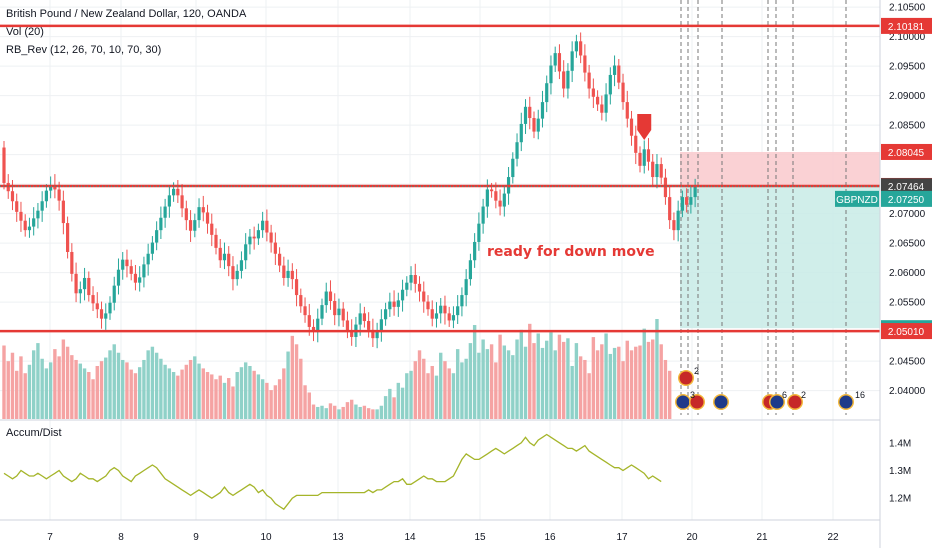 Image resolution: width=932 pixels, height=555 pixels. I want to click on annotation-text: ready for down move, so click(571, 252).